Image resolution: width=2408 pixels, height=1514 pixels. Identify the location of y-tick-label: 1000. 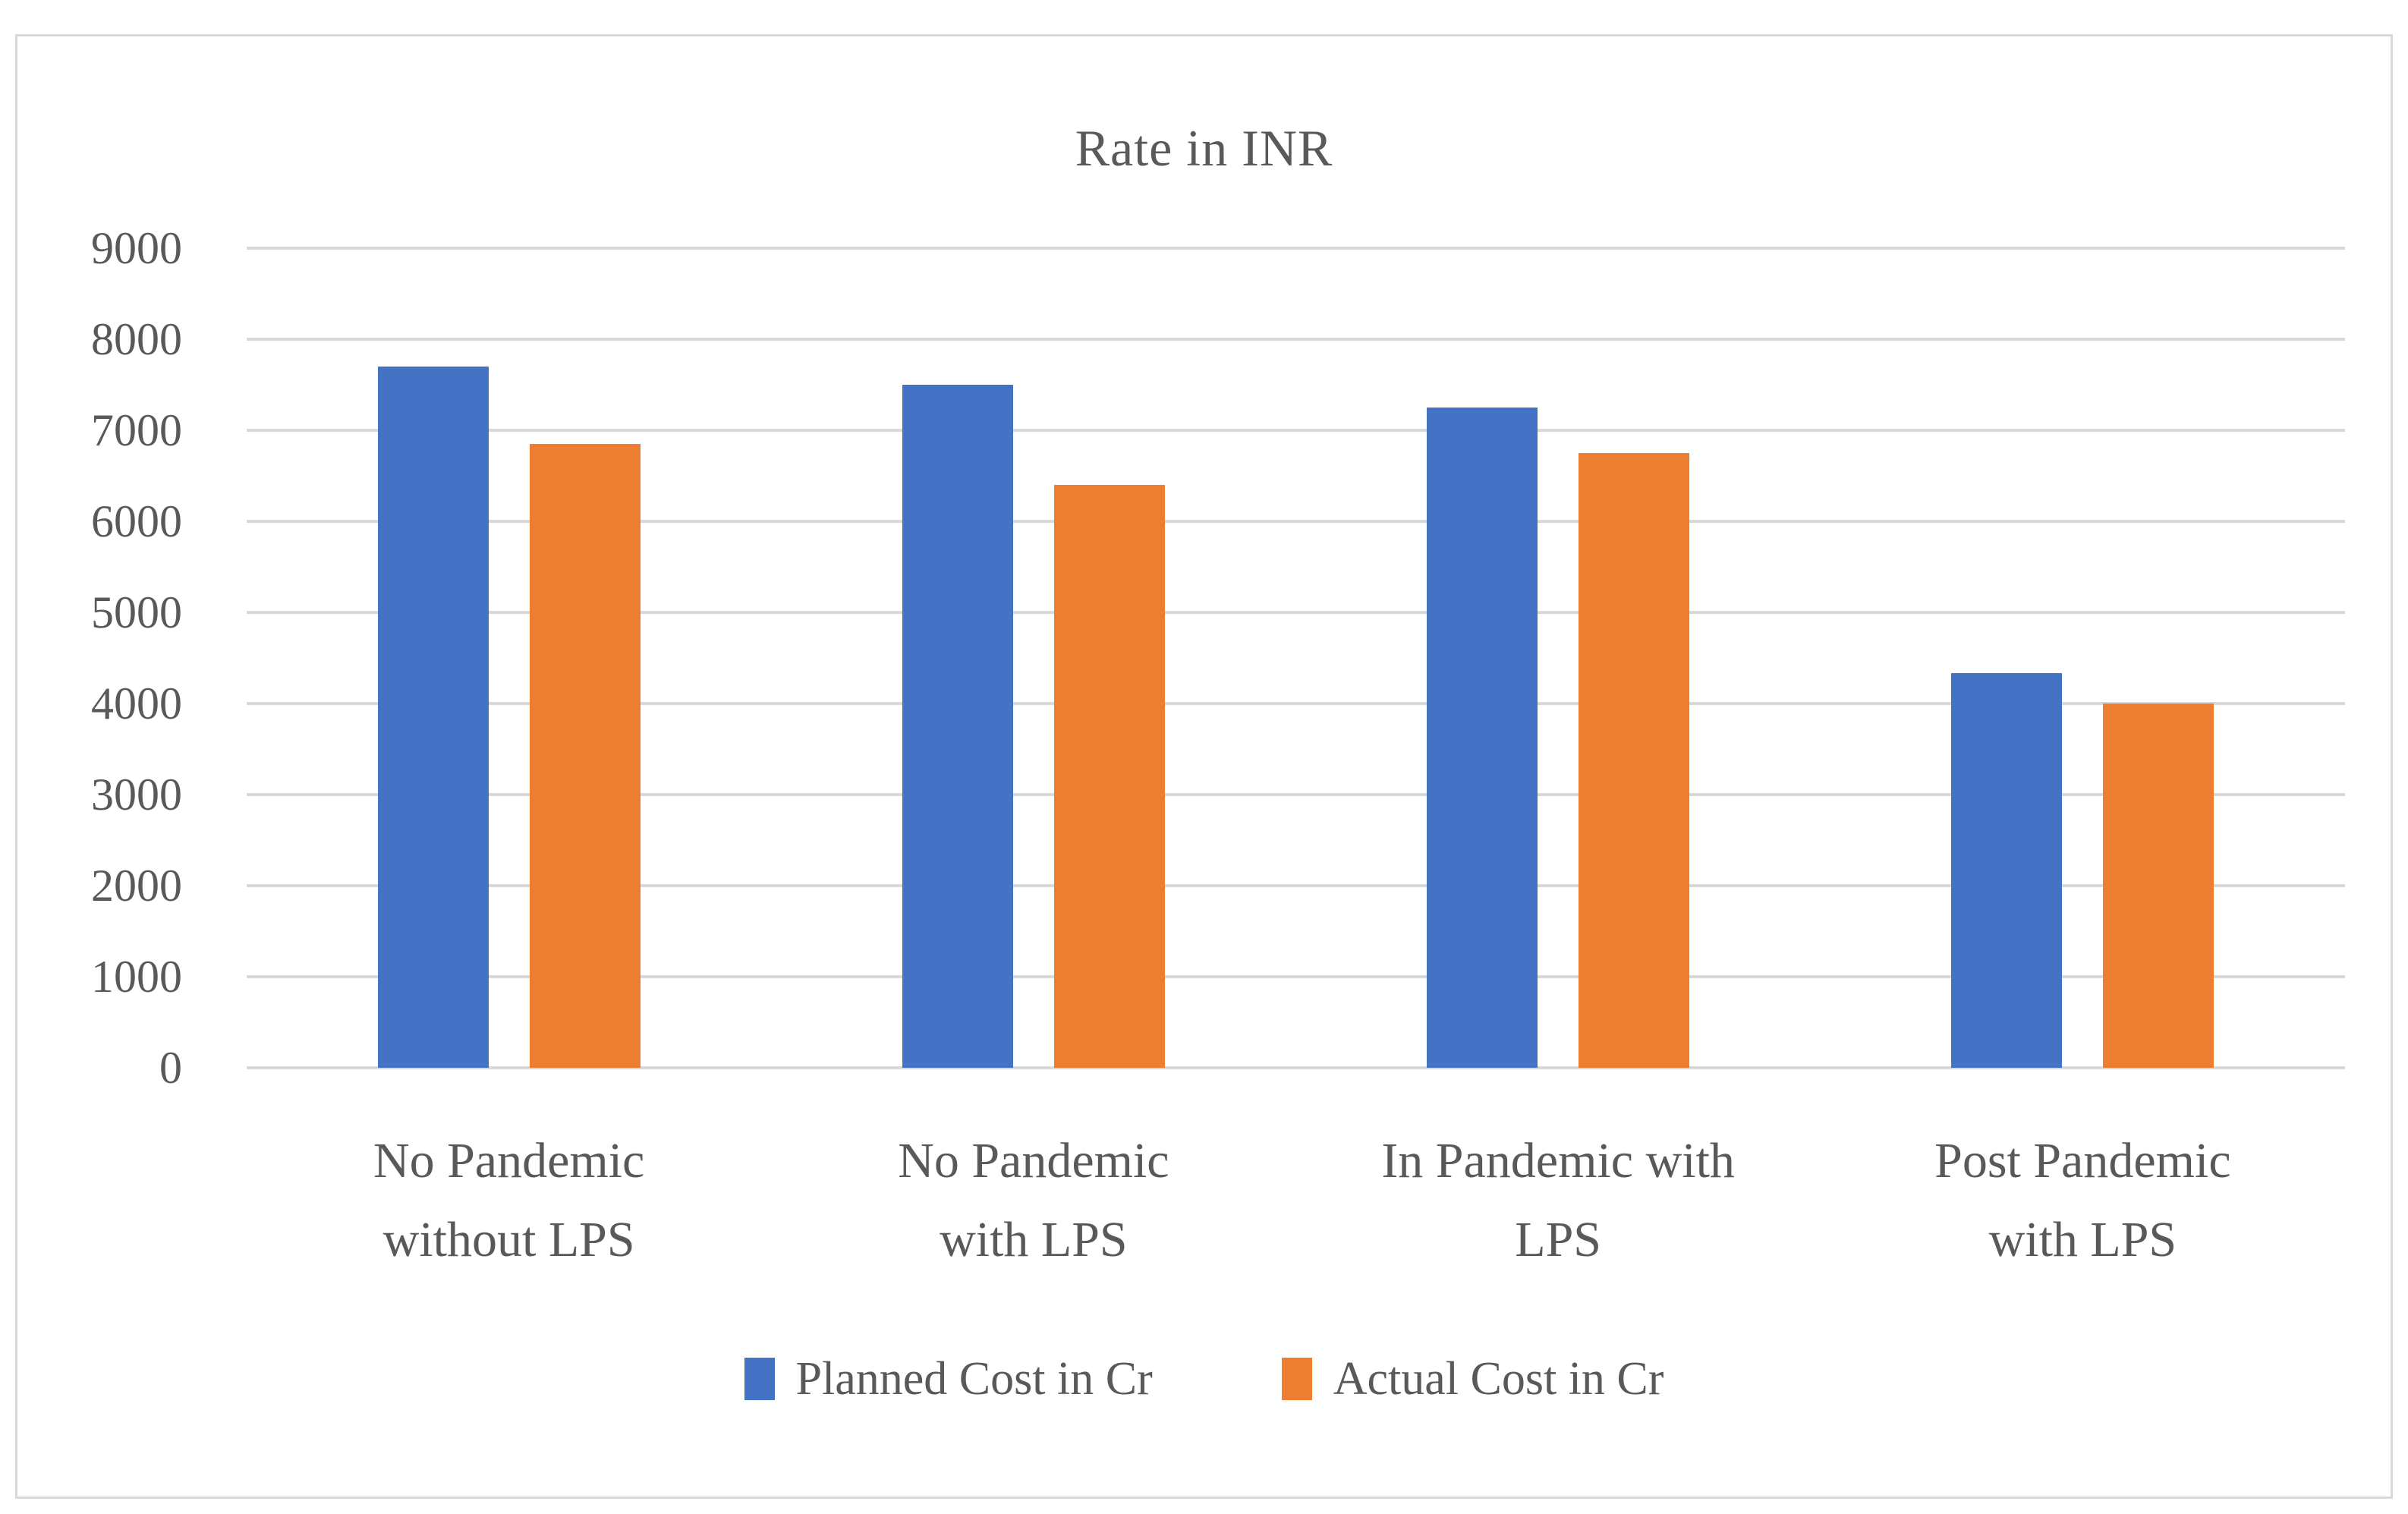
(136, 977).